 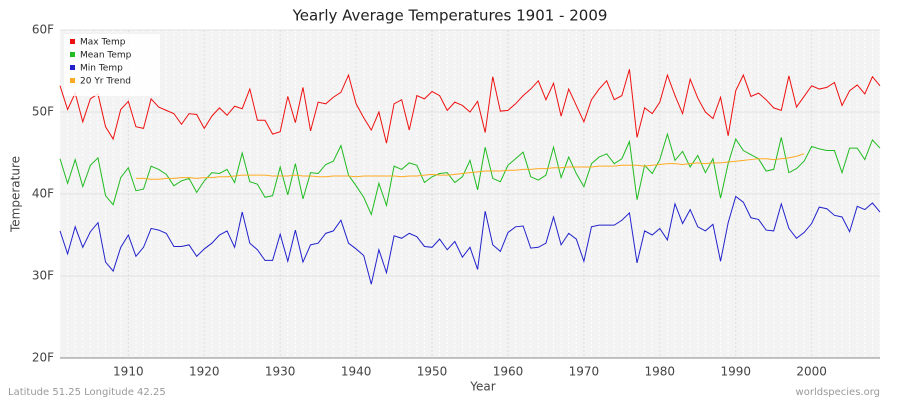 I want to click on chart-title: Yearly Average Temperatures 1901 - 2009, so click(x=450, y=16).